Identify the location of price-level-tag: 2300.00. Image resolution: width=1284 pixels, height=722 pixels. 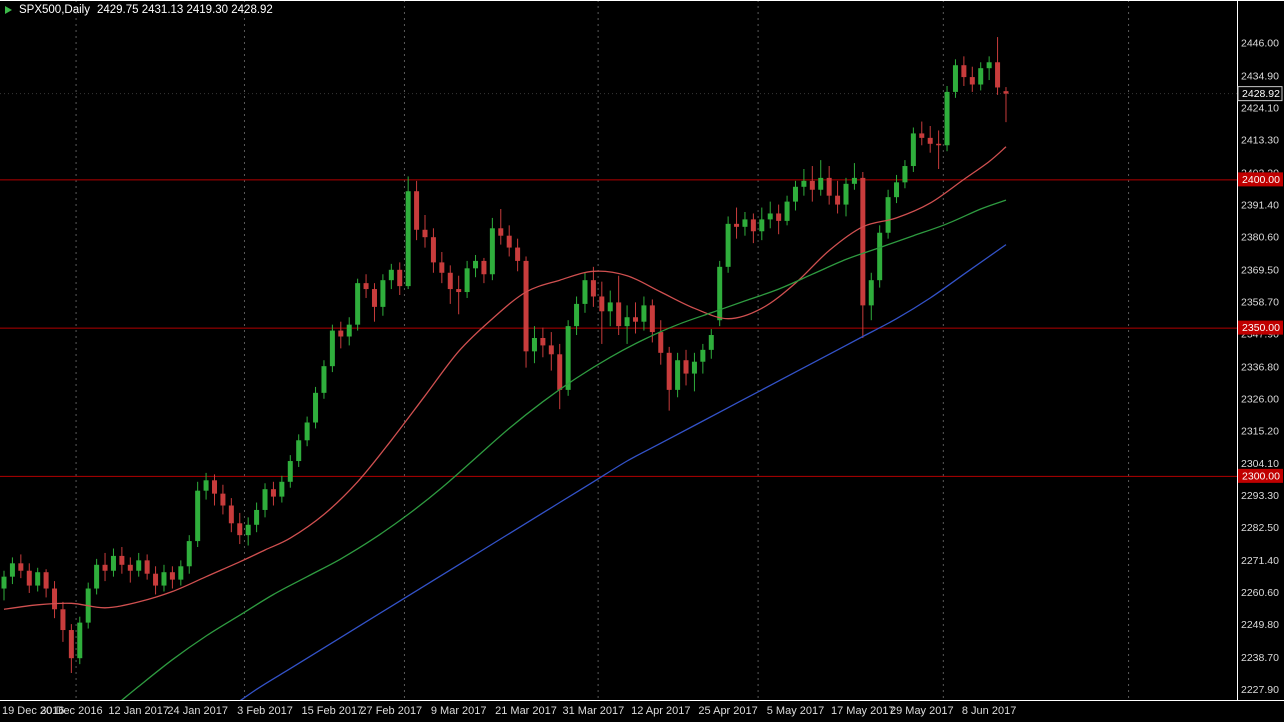
(1260, 475).